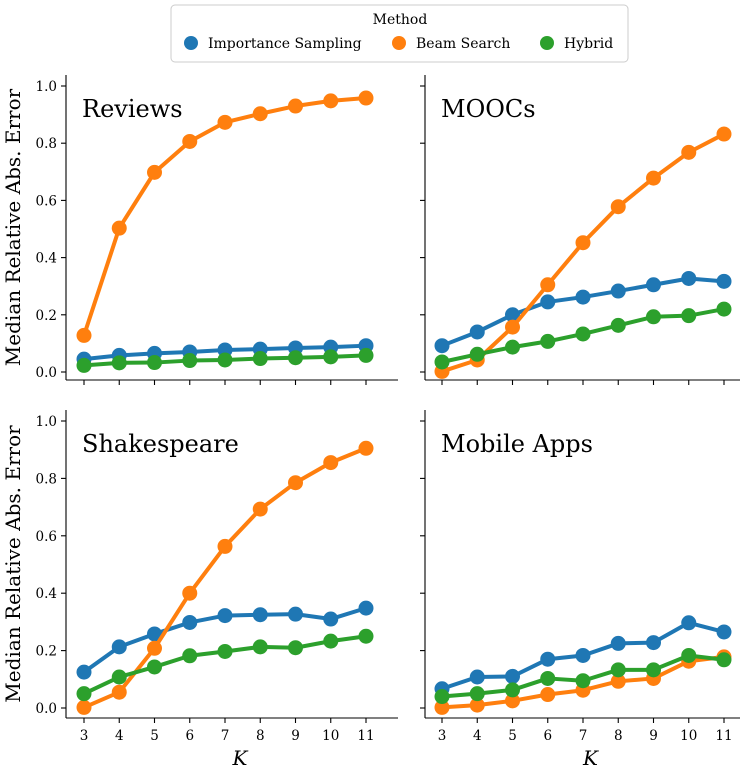 This screenshot has height=776, width=748. What do you see at coordinates (588, 44) in the screenshot?
I see `legend-label-hybrid: Hybrid` at bounding box center [588, 44].